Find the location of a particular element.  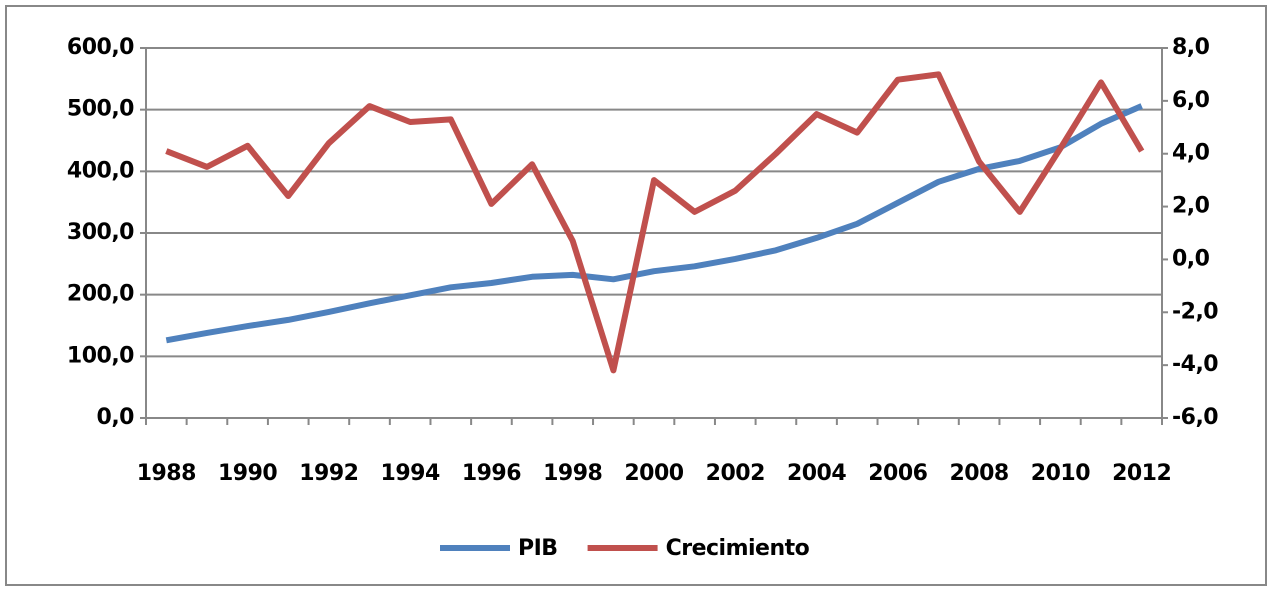

y-tick-label: 0,0 is located at coordinates (116, 417).